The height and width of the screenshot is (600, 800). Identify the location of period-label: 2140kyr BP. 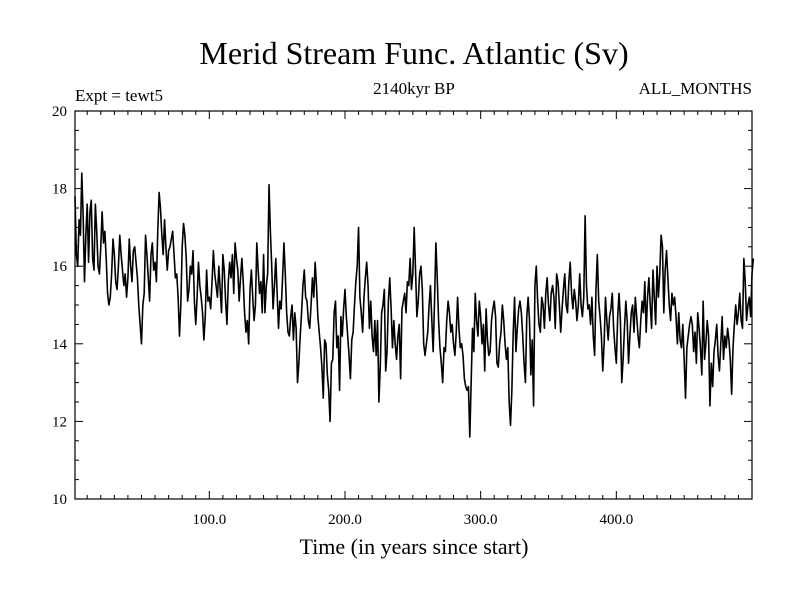
(414, 88).